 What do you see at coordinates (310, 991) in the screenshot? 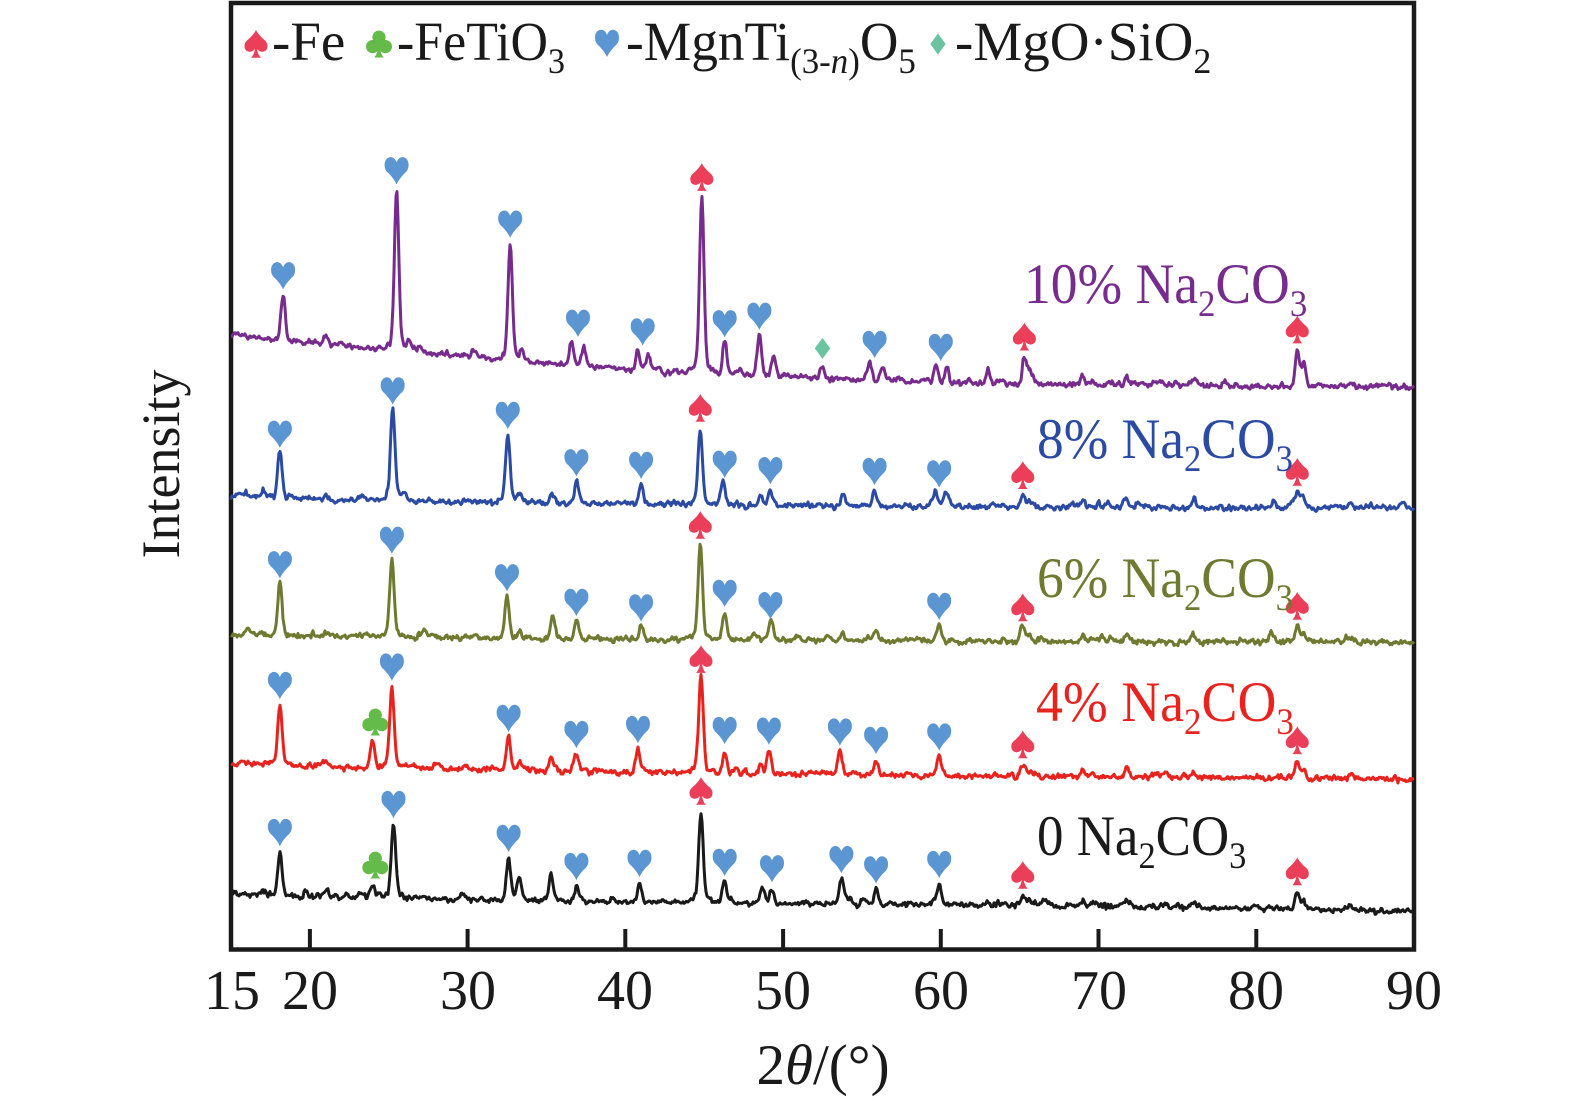
I see `svg-text: 20` at bounding box center [310, 991].